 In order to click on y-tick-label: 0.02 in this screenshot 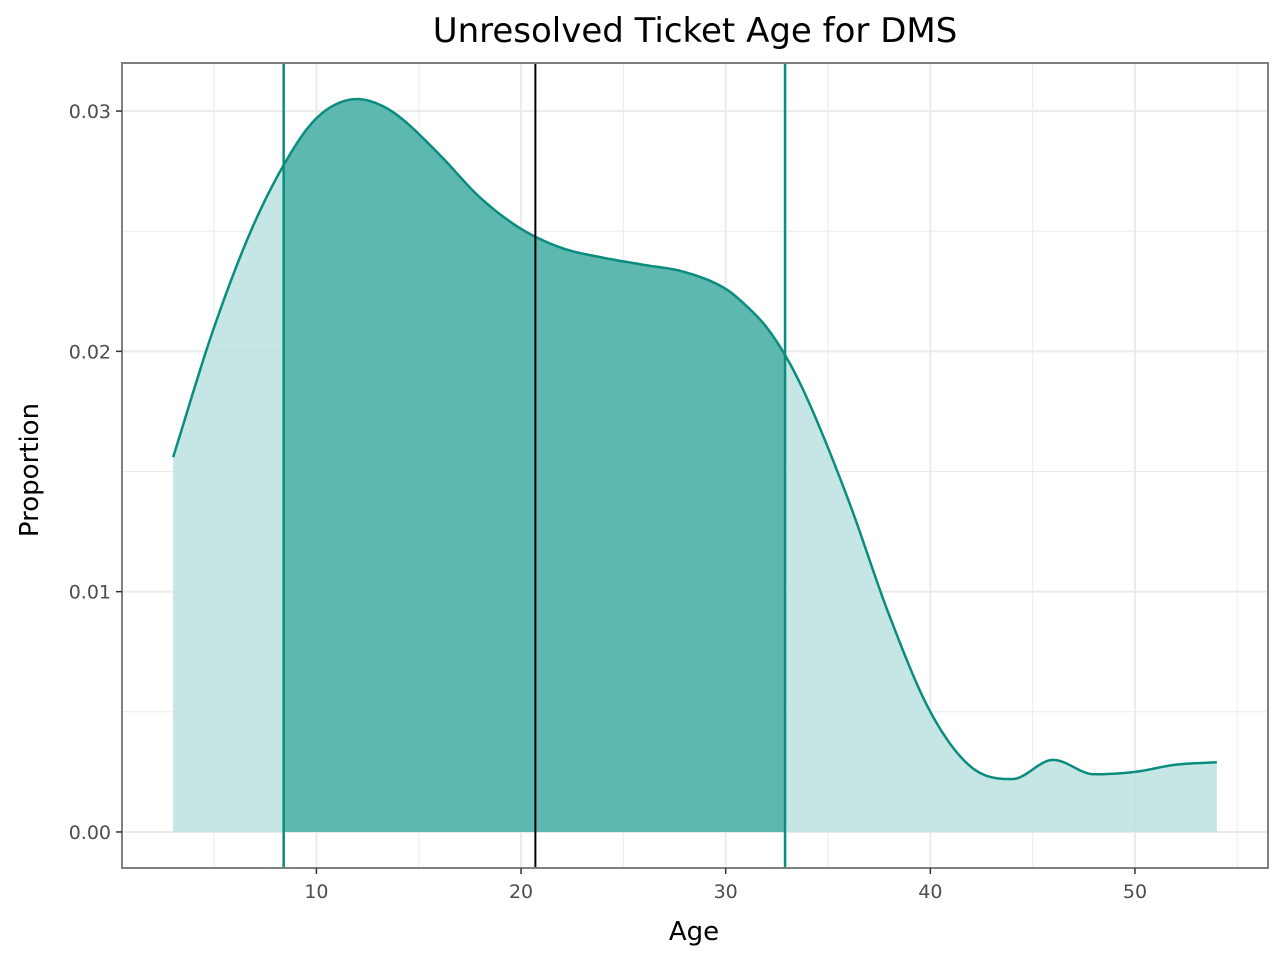, I will do `click(90, 352)`.